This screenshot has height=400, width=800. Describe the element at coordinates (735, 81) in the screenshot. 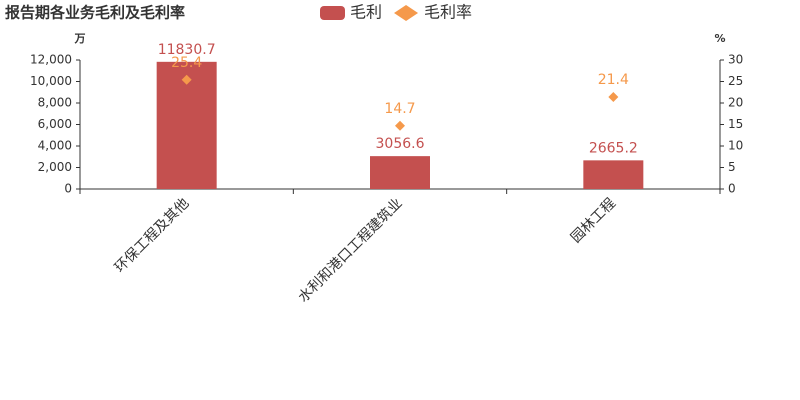

I see `y2-tick-label: 25` at that location.